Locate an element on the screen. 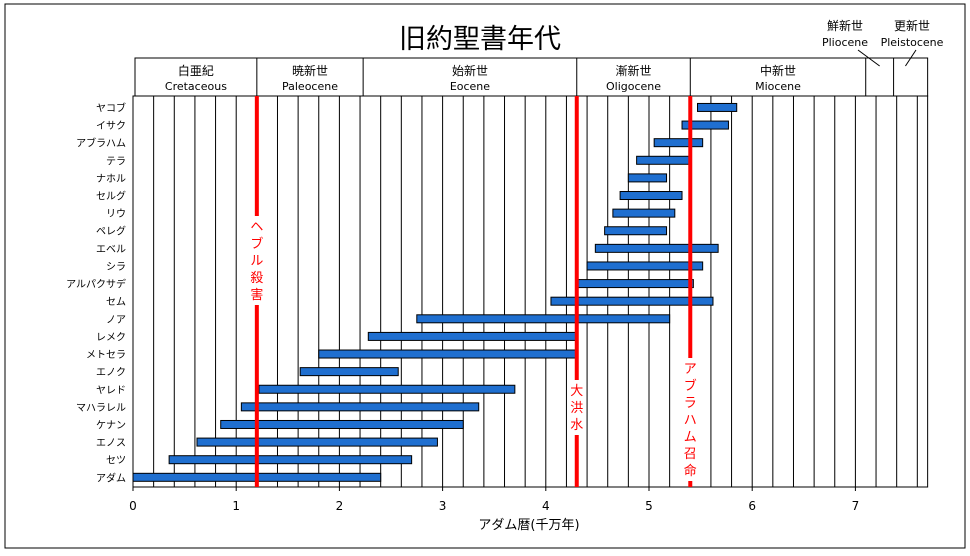  chart-title: 旧約聖書年代 is located at coordinates (480, 39).